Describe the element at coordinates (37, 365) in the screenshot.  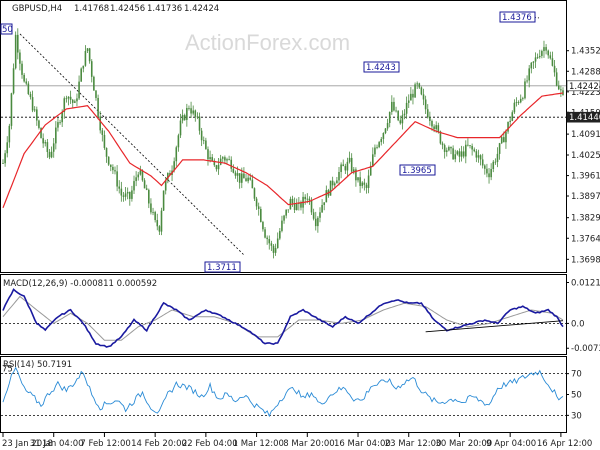
I see `rsi-label: RSI(14) 50.7191` at that location.